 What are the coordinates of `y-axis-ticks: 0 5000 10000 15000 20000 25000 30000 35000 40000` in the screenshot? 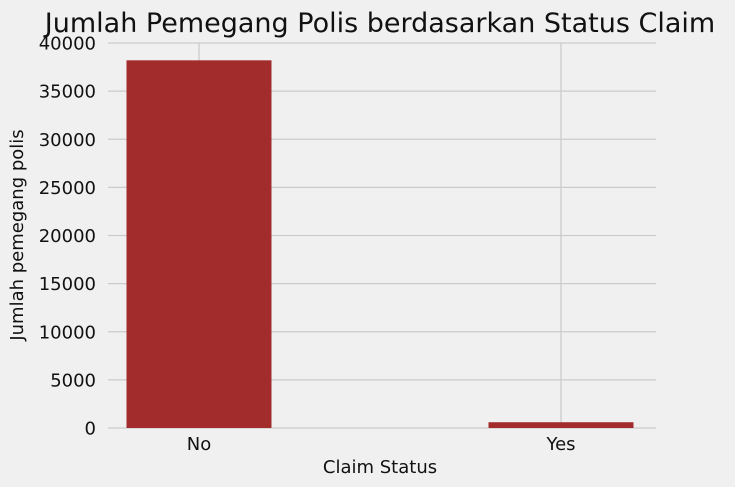 It's located at (67, 237).